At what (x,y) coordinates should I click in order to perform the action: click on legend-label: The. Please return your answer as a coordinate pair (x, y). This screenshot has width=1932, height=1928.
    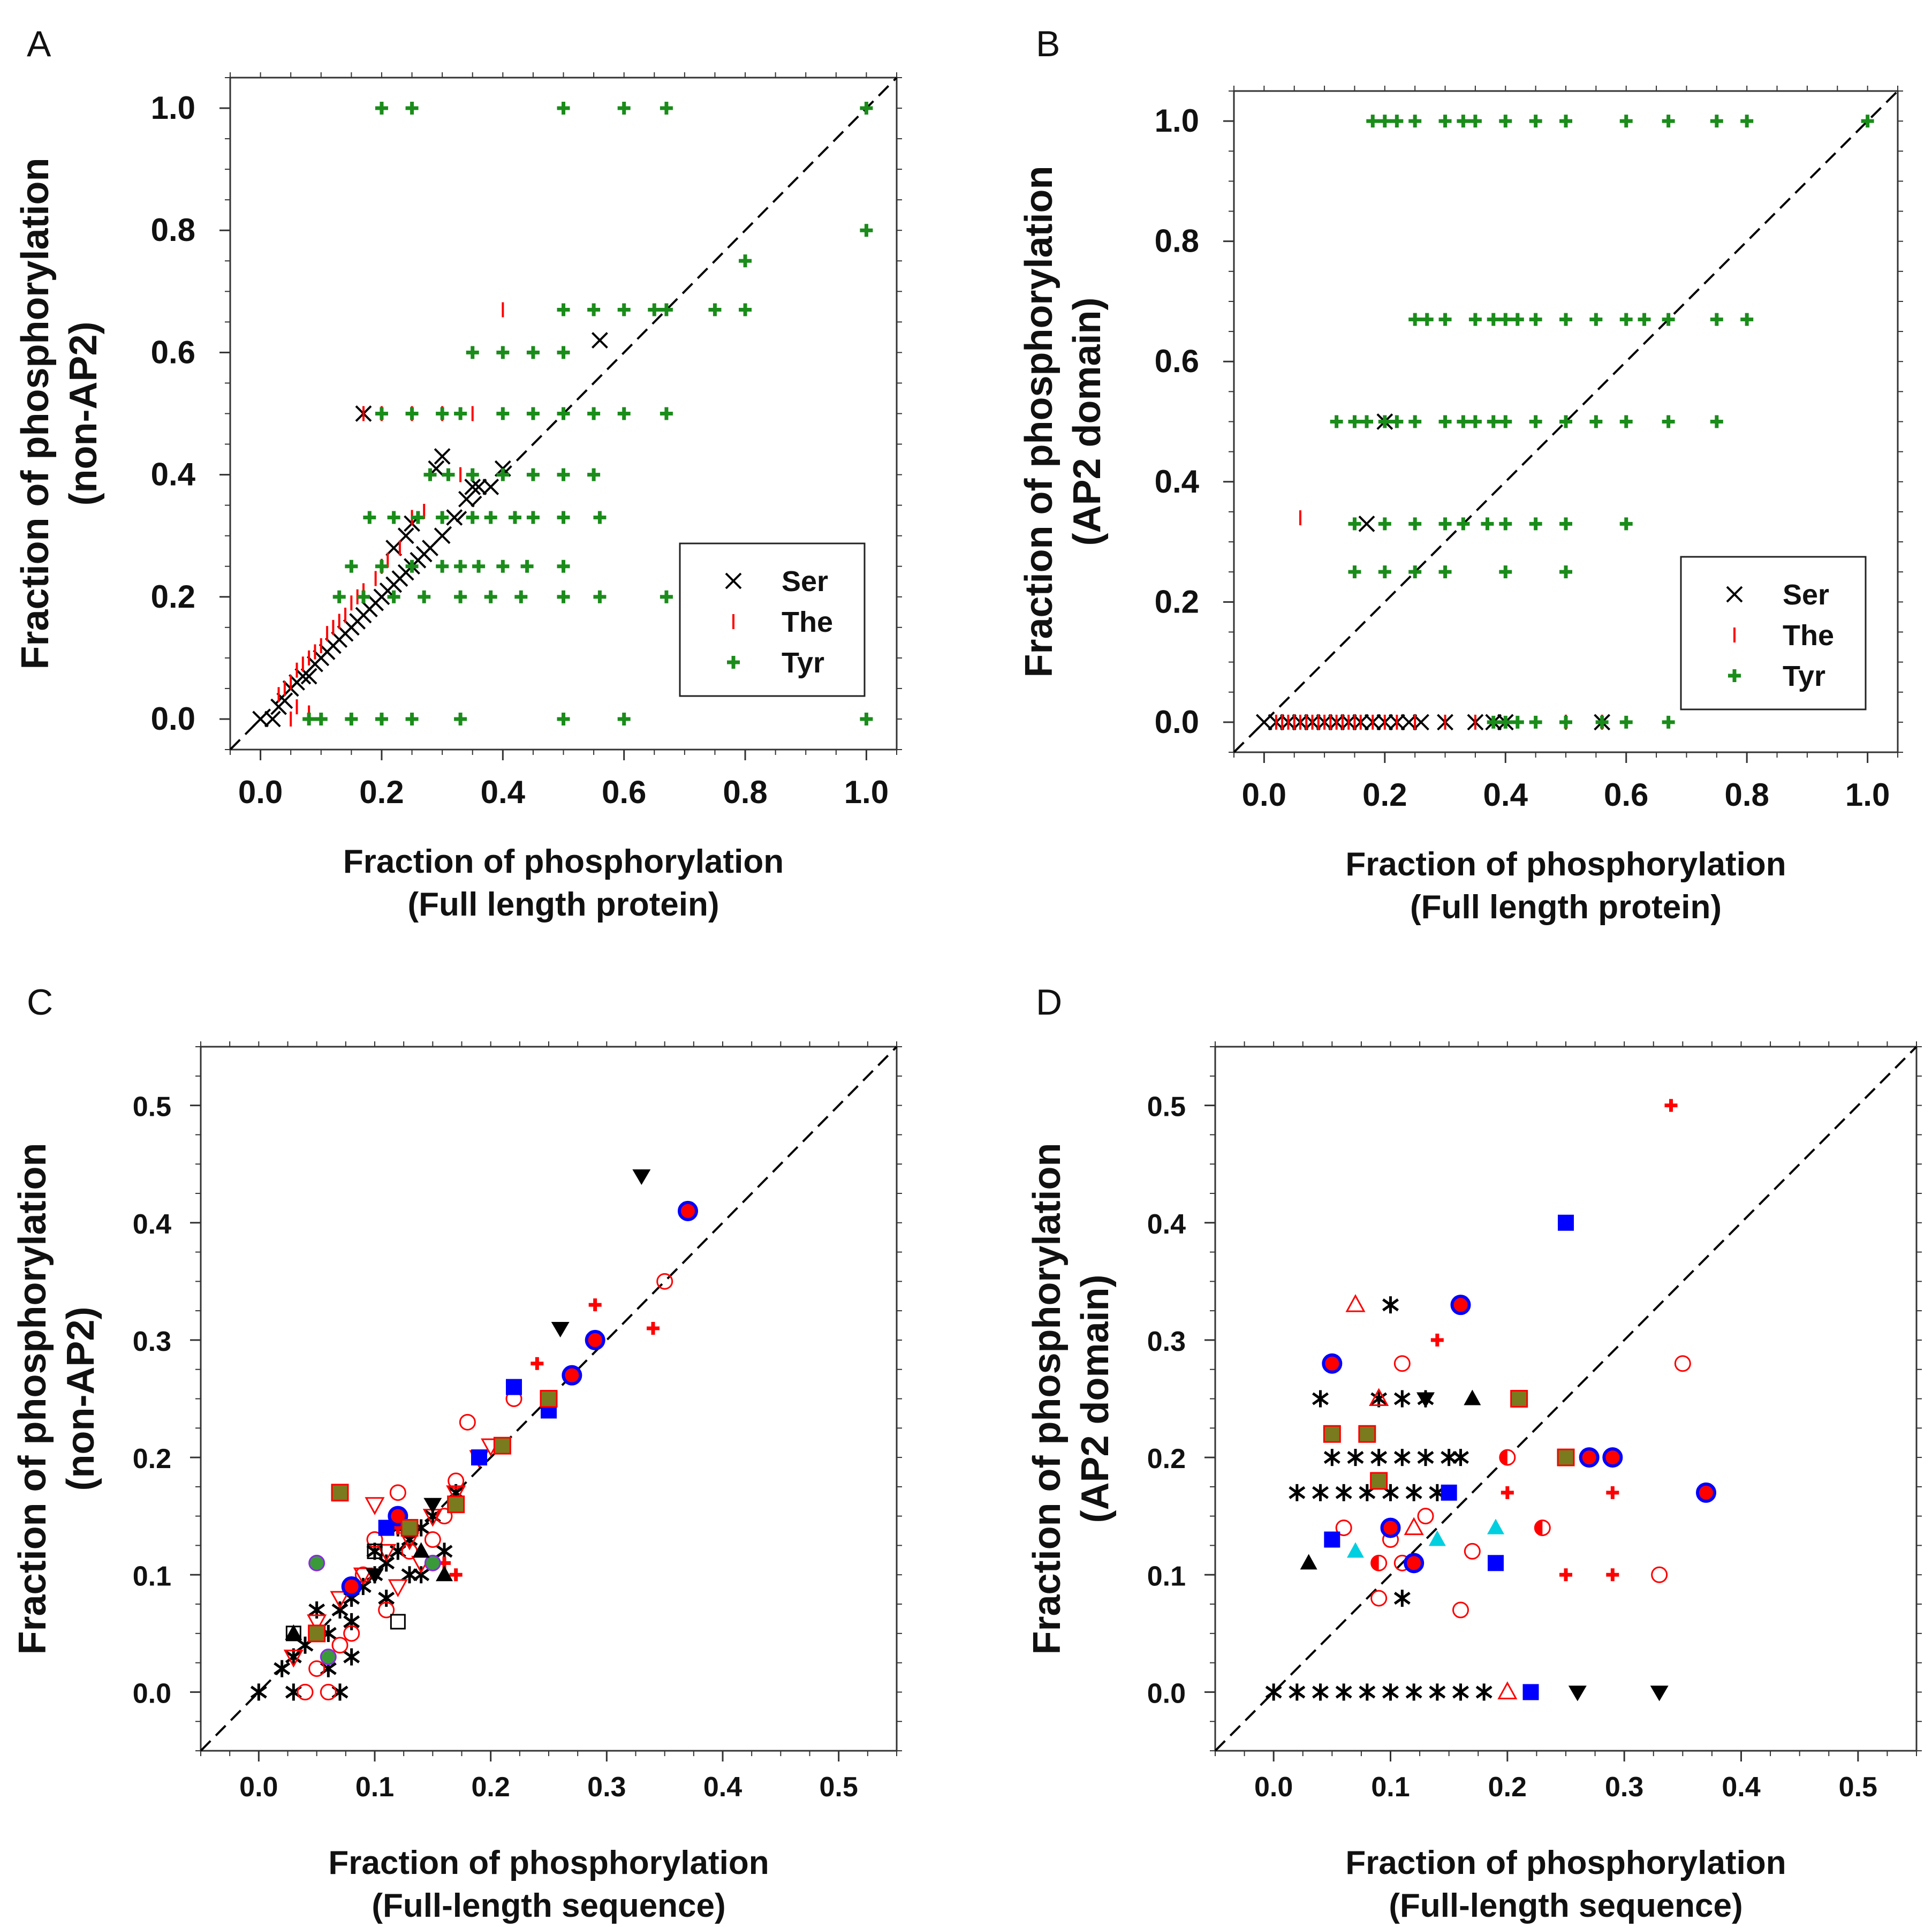
    Looking at the image, I should click on (1808, 635).